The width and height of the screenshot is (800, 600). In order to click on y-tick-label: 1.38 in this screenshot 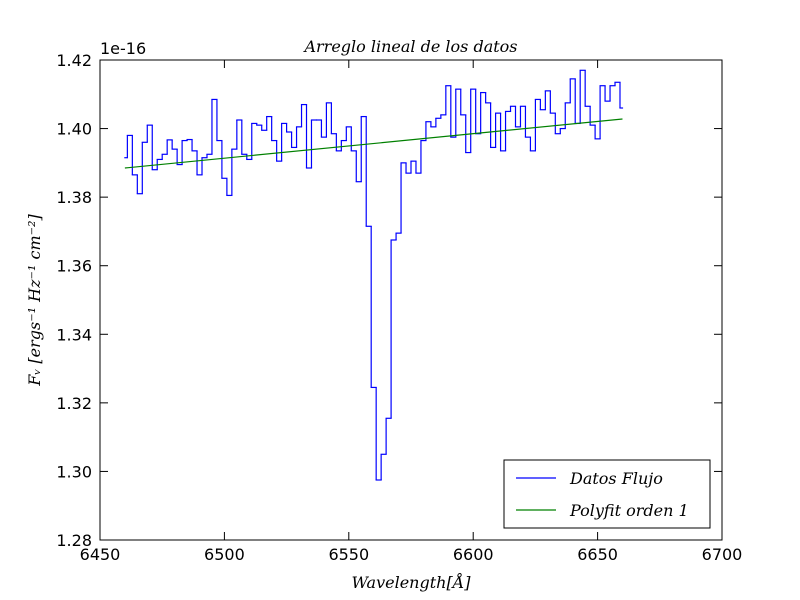, I will do `click(74, 197)`.